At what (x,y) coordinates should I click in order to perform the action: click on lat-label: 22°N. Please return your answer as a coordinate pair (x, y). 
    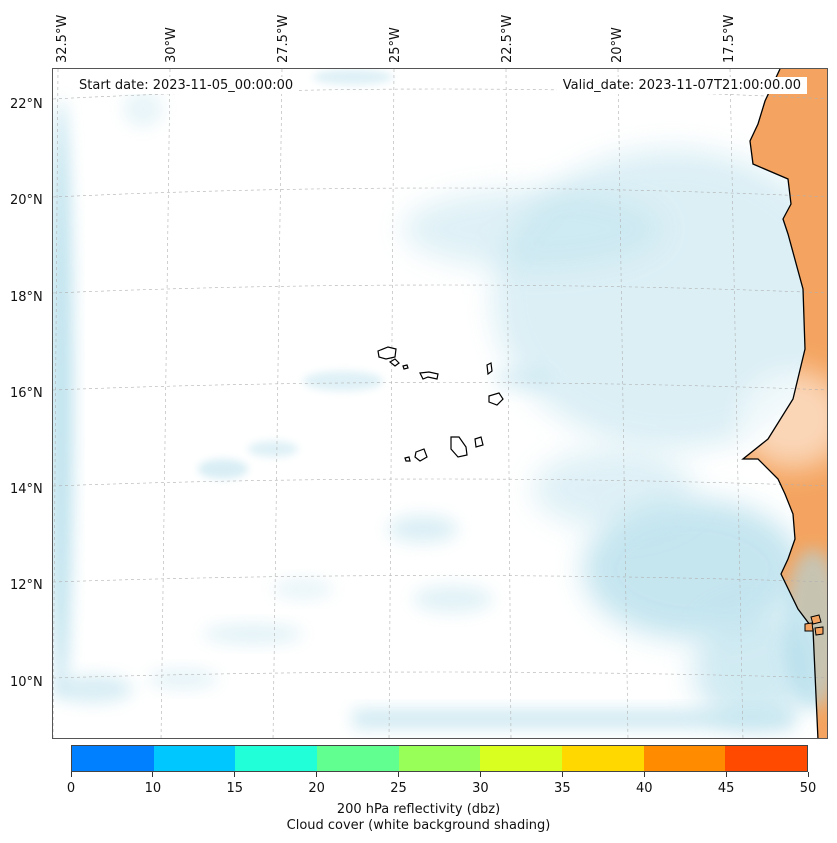
    Looking at the image, I should click on (26, 104).